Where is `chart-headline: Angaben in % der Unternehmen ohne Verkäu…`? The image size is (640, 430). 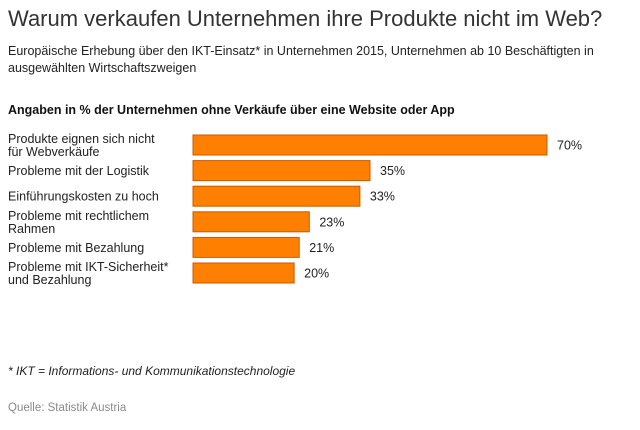 chart-headline: Angaben in % der Unternehmen ohne Verkäu… is located at coordinates (231, 110).